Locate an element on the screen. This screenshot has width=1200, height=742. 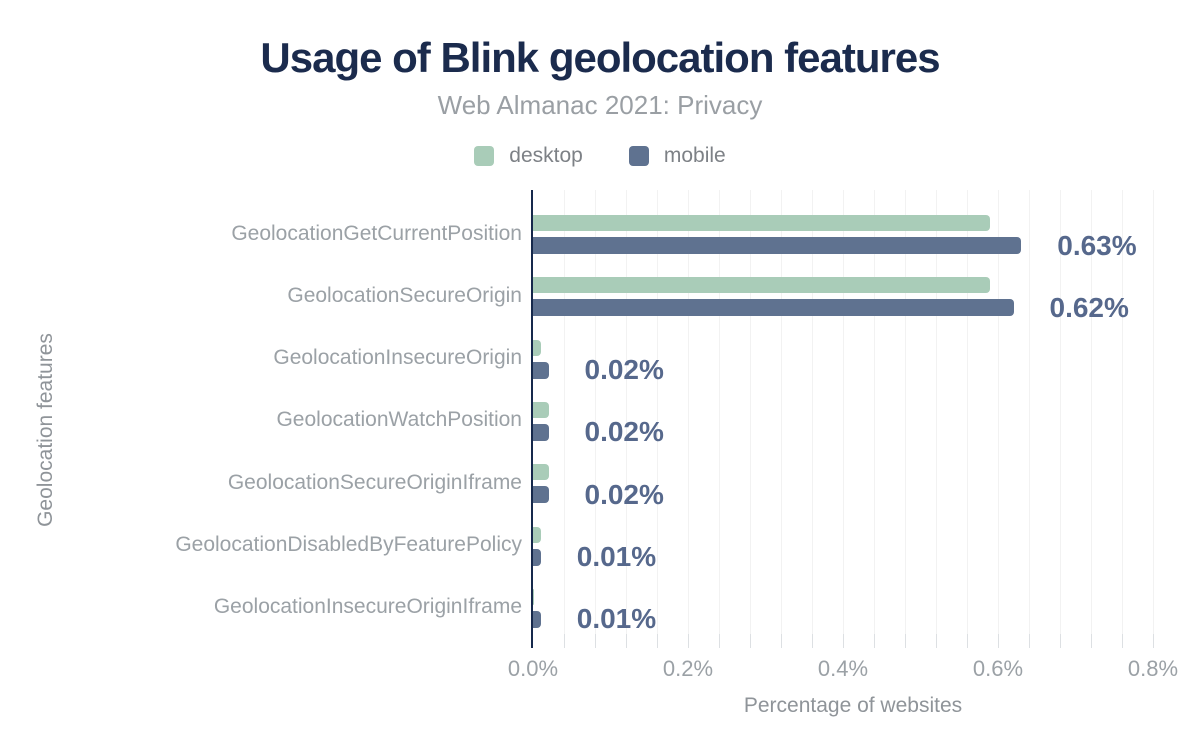
category-label: GeolocationWatchPosition is located at coordinates (399, 420).